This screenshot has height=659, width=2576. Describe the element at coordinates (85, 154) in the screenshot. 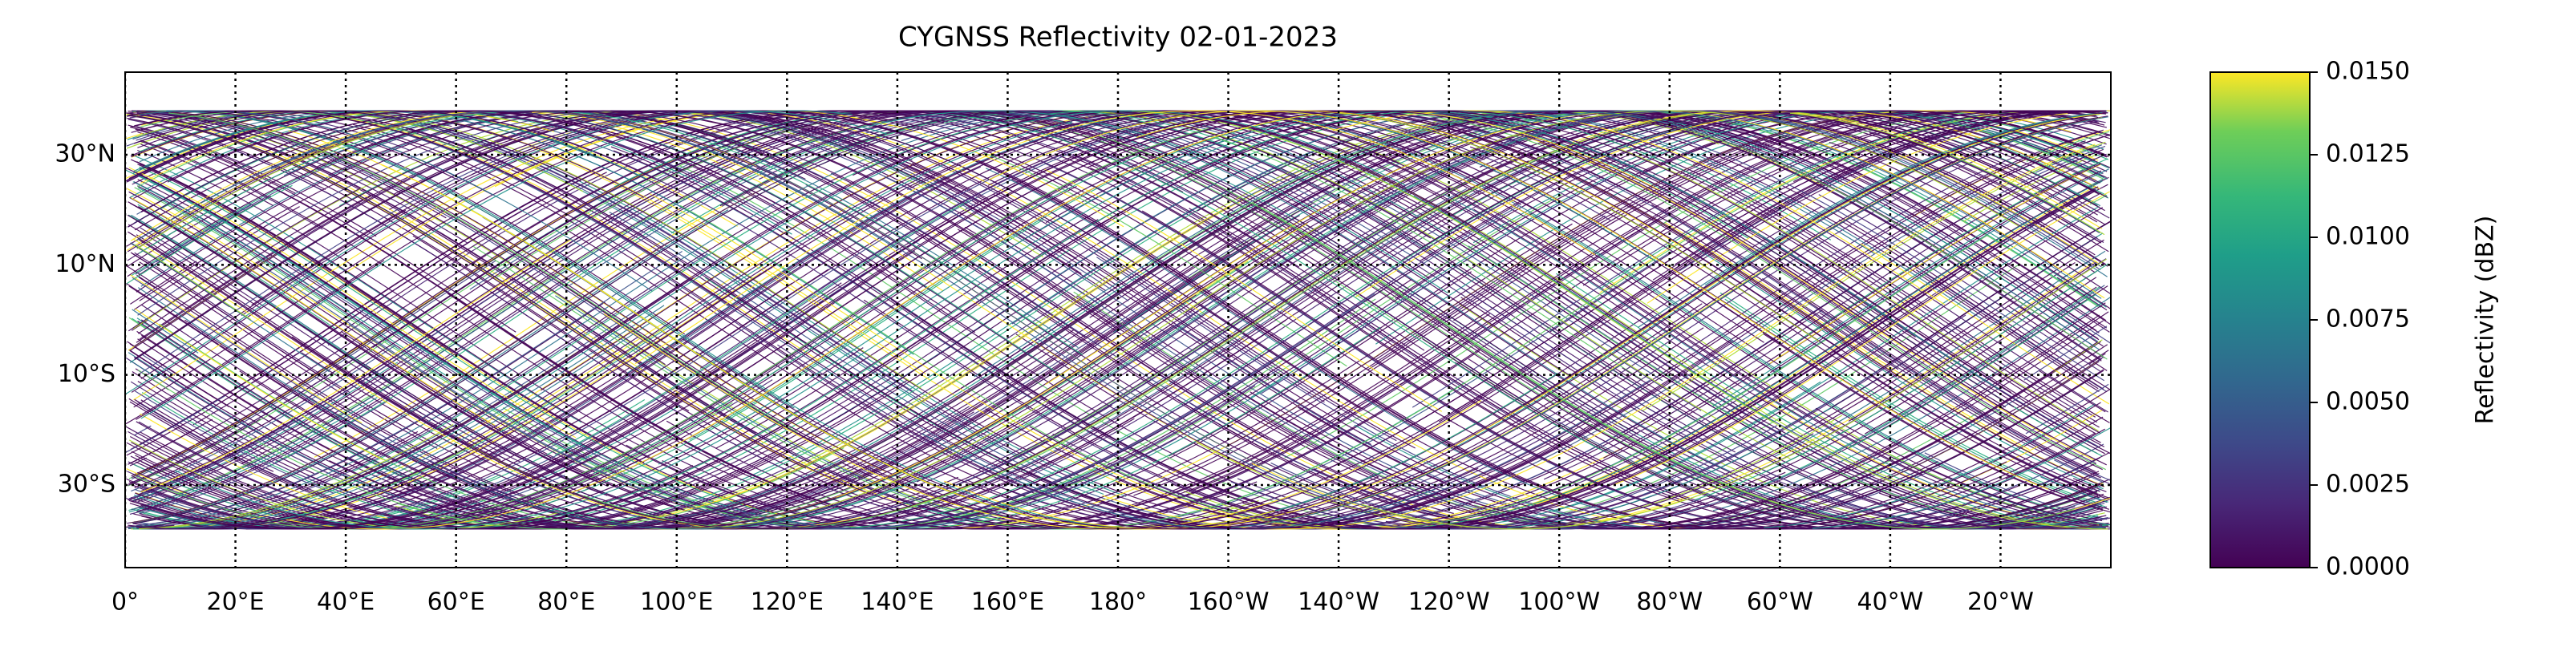

I see `y-tick-label: 30°N` at that location.